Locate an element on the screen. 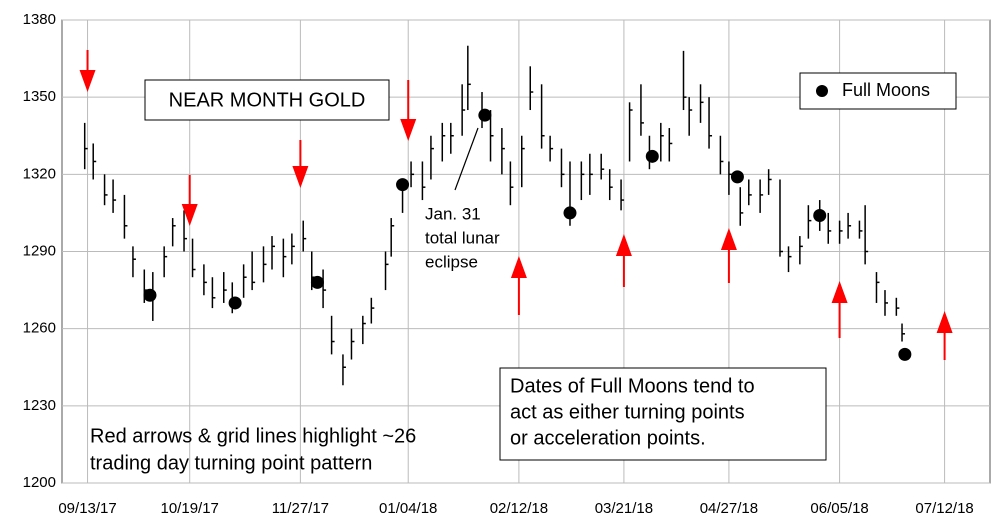  x-tick-label: 03/21/18 is located at coordinates (624, 508).